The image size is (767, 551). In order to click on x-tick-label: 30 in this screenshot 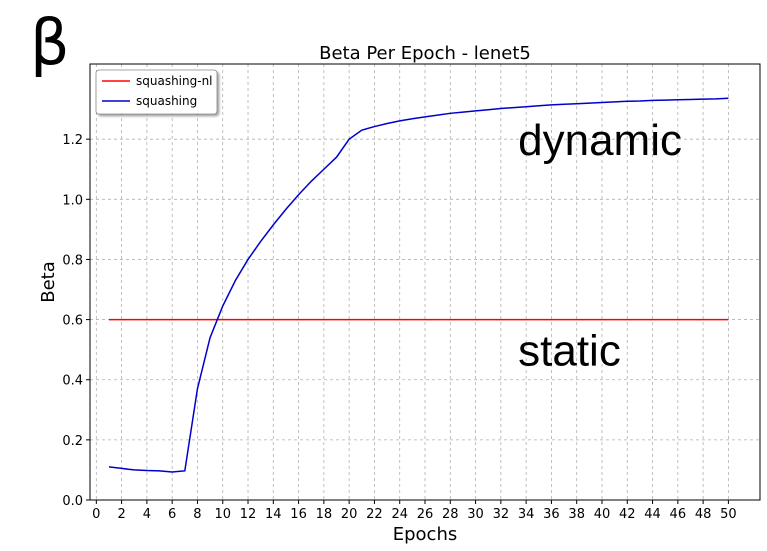, I will do `click(475, 514)`.